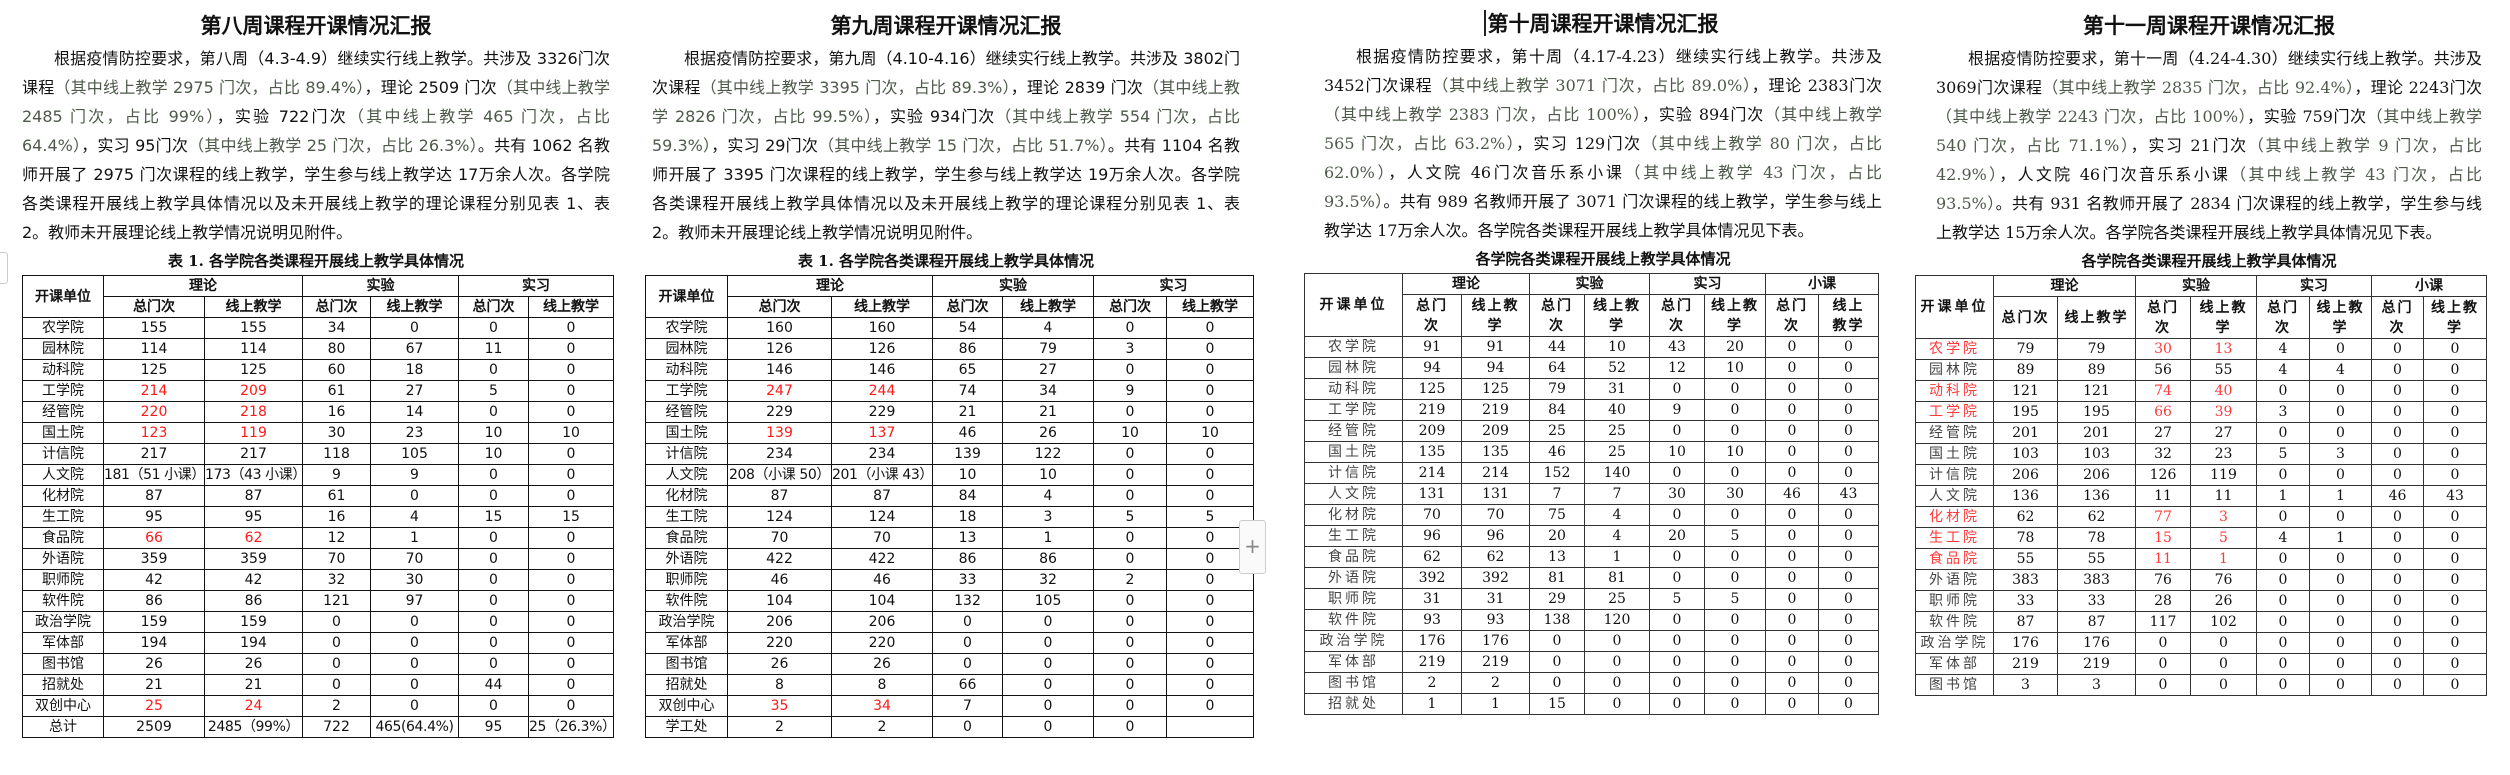  I want to click on table-row: 招就处 8 8 66 0 0 0, so click(949, 685).